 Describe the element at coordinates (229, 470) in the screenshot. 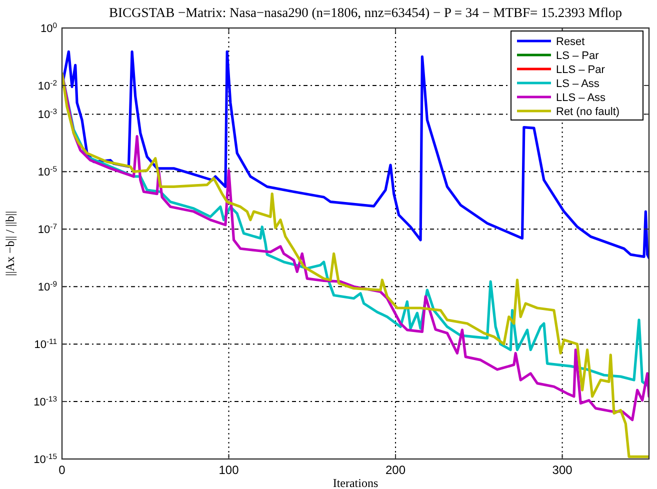

I see `x-tick-label: 100` at that location.